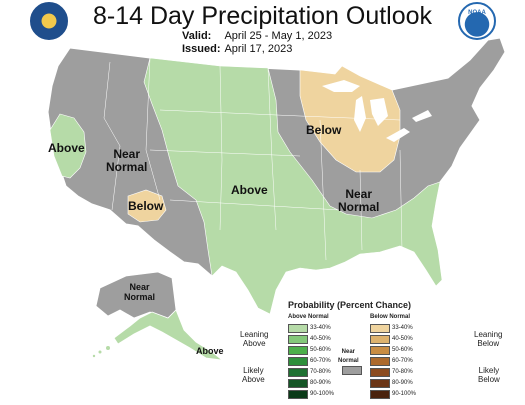 Image resolution: width=525 pixels, height=405 pixels. I want to click on legend-leaning-below: Leaning Below, so click(488, 339).